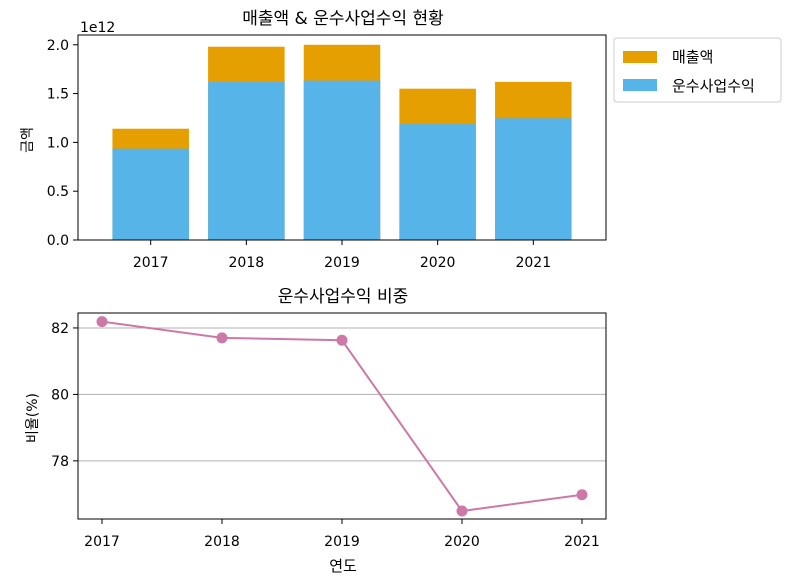  What do you see at coordinates (102, 542) in the screenshot?
I see `line-xtick-label: 2017` at bounding box center [102, 542].